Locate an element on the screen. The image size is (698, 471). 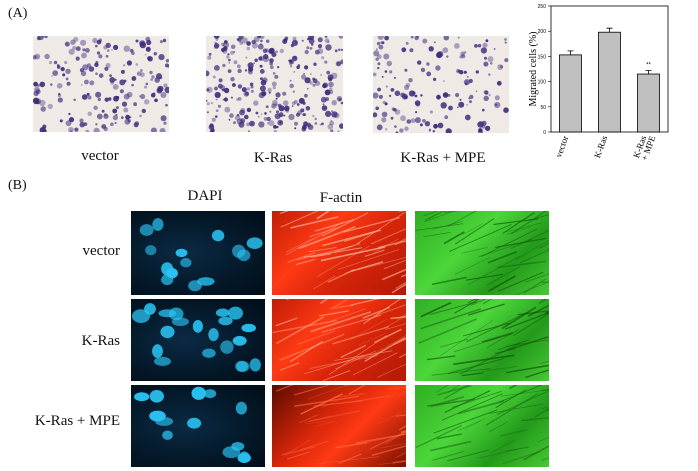
y-tick-label: 100 is located at coordinates (542, 83).